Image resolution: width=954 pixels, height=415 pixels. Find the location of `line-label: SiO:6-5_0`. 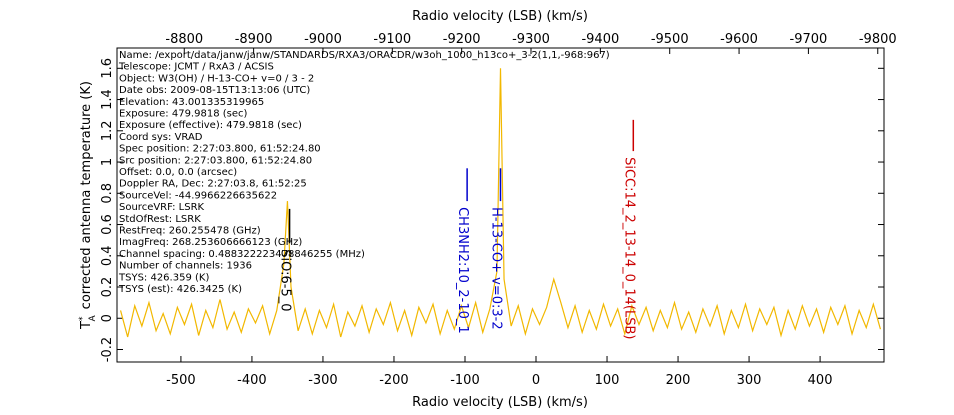

line-label: SiO:6-5_0 is located at coordinates (285, 280).